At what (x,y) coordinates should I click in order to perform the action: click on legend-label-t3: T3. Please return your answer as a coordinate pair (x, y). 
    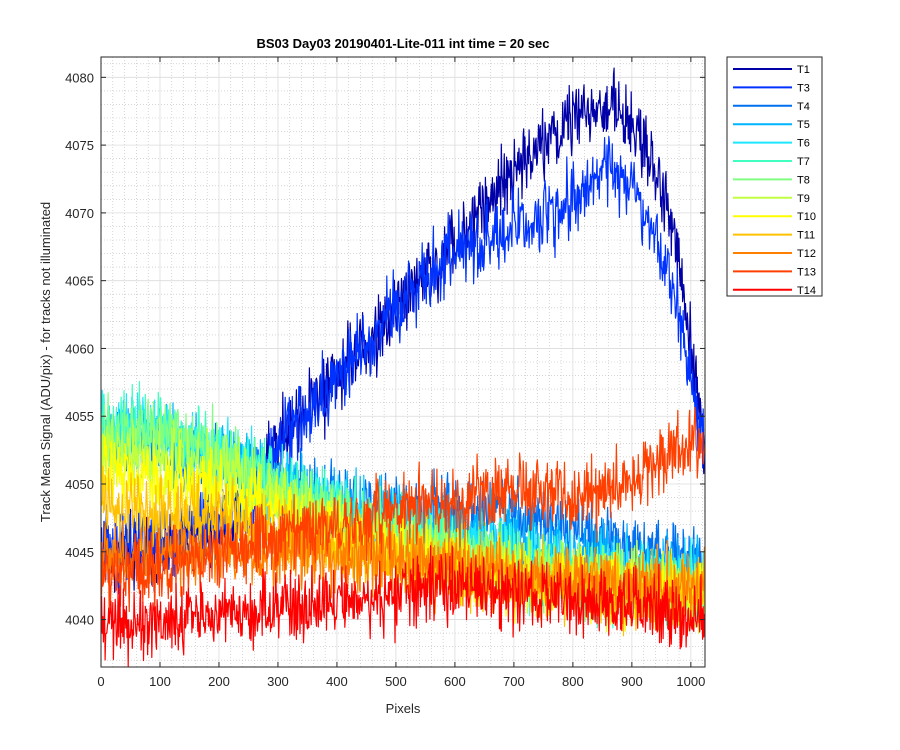
    Looking at the image, I should click on (803, 88).